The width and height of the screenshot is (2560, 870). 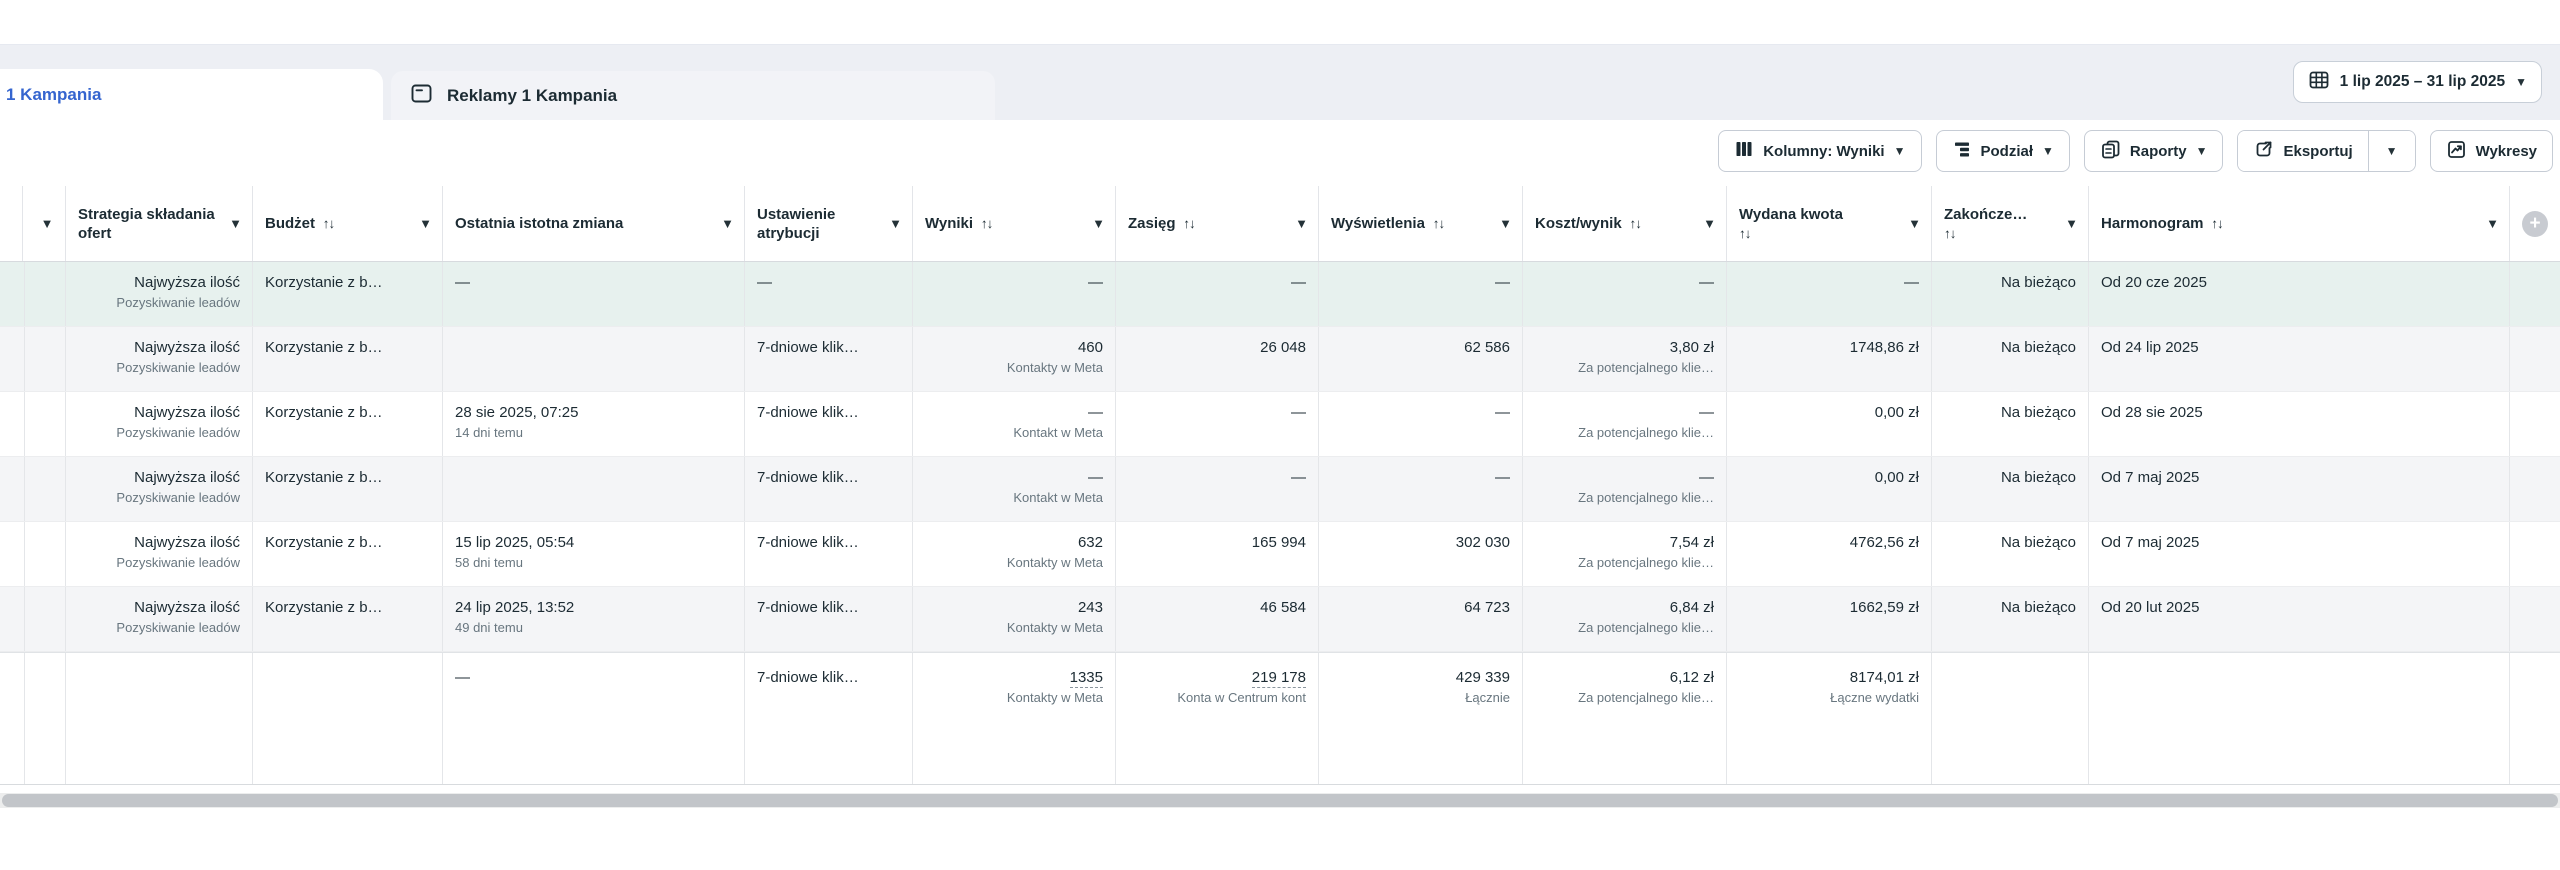 I want to click on horizontal-scrollbar, so click(x=1280, y=800).